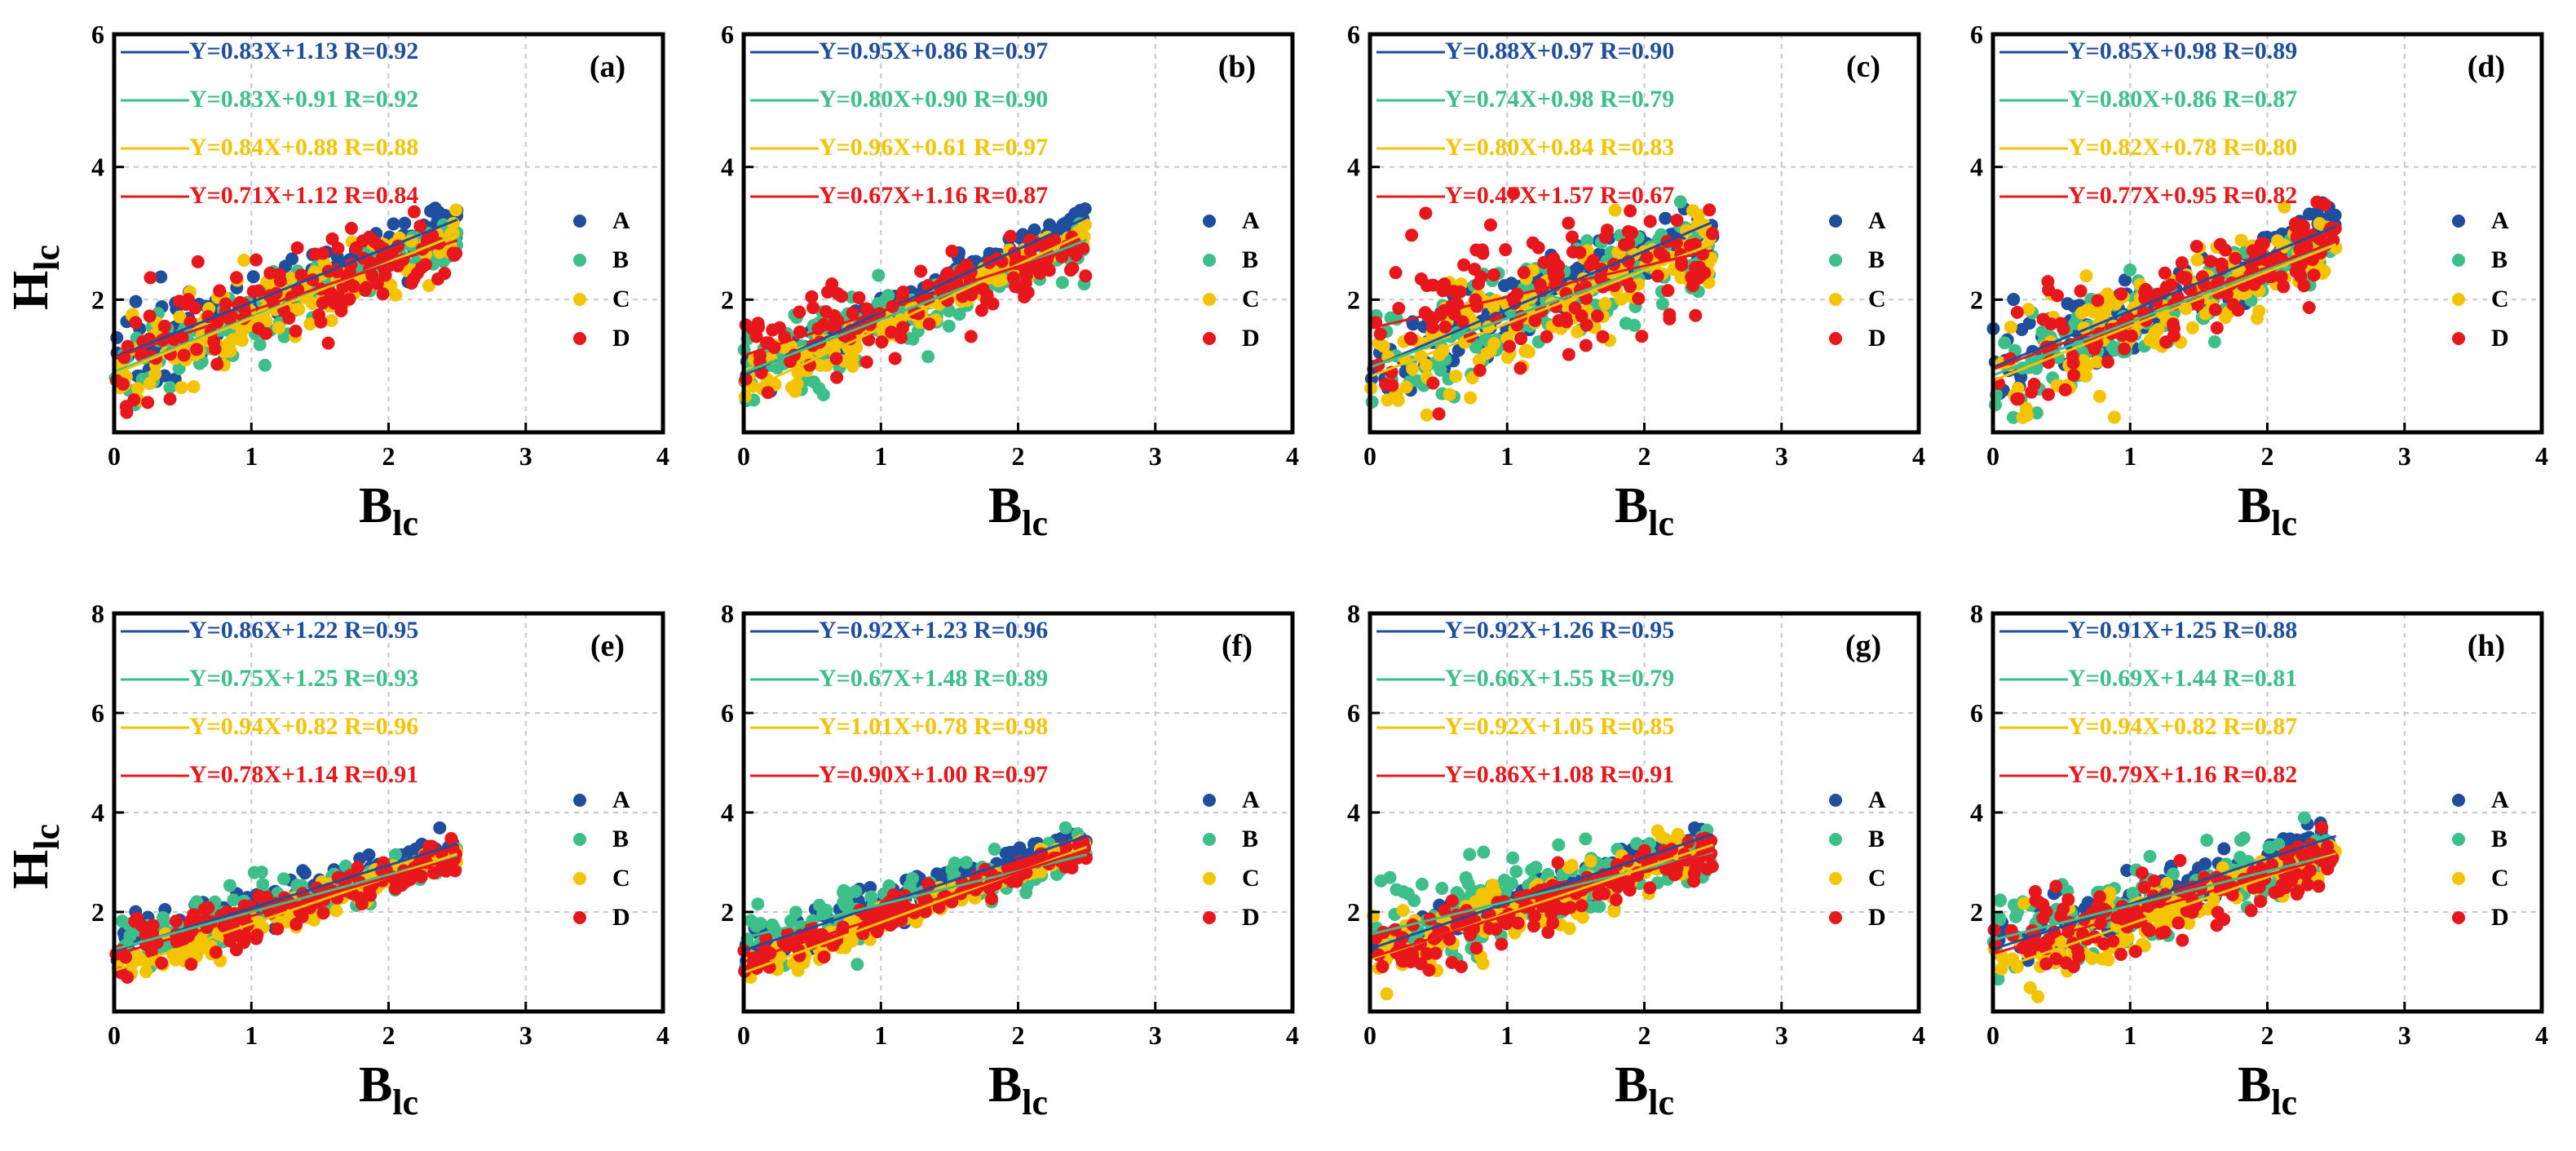 This screenshot has height=1151, width=2576. What do you see at coordinates (1877, 879) in the screenshot?
I see `legend-label-C: C` at bounding box center [1877, 879].